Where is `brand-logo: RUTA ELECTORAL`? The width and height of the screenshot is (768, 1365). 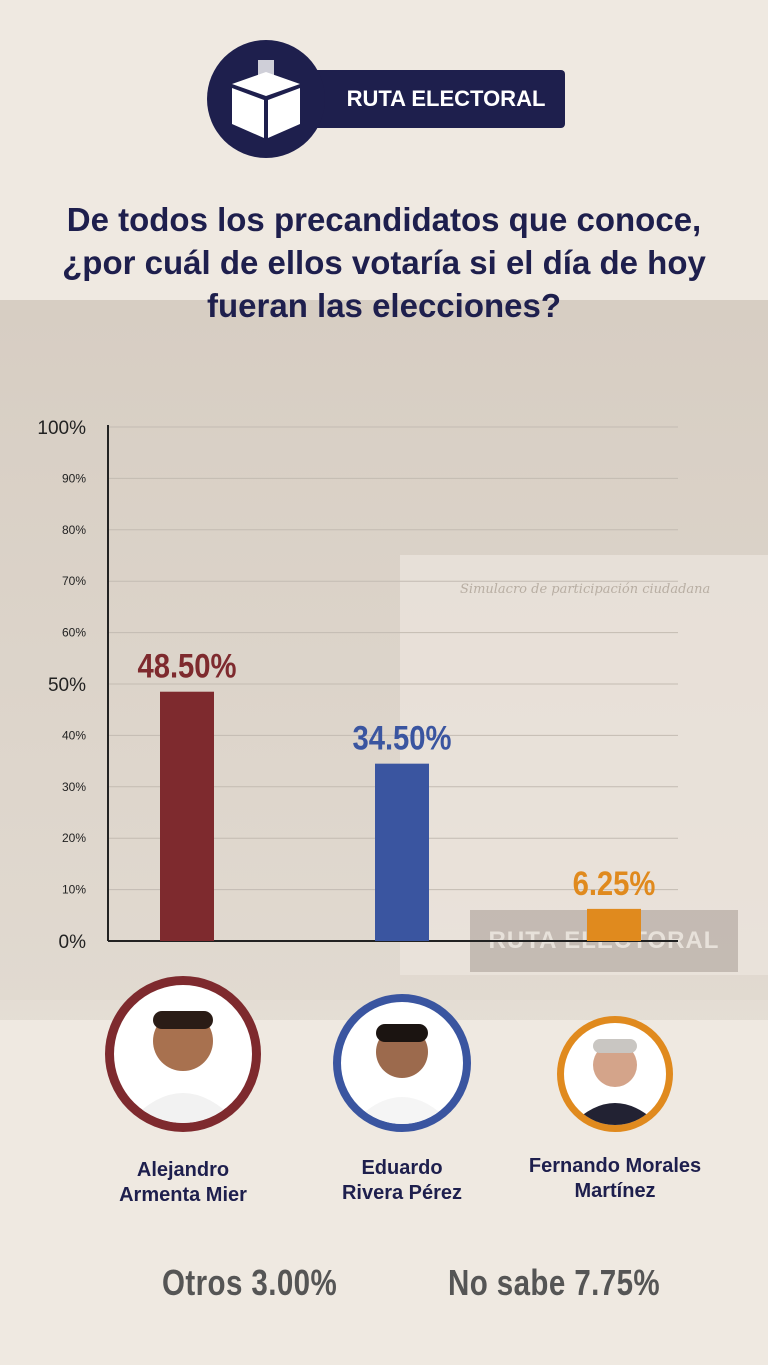
brand-logo: RUTA ELECTORAL is located at coordinates (387, 99).